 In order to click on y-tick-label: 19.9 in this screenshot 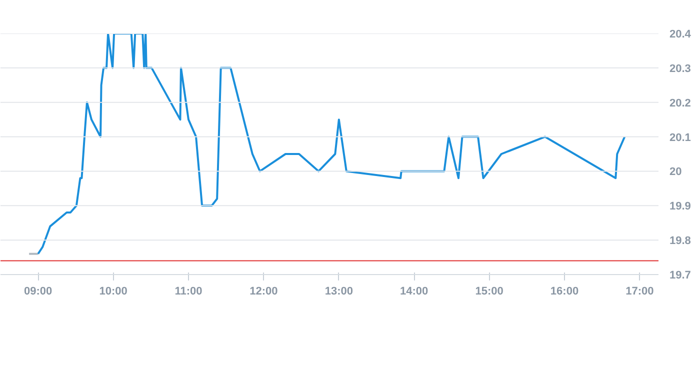, I will do `click(680, 206)`.